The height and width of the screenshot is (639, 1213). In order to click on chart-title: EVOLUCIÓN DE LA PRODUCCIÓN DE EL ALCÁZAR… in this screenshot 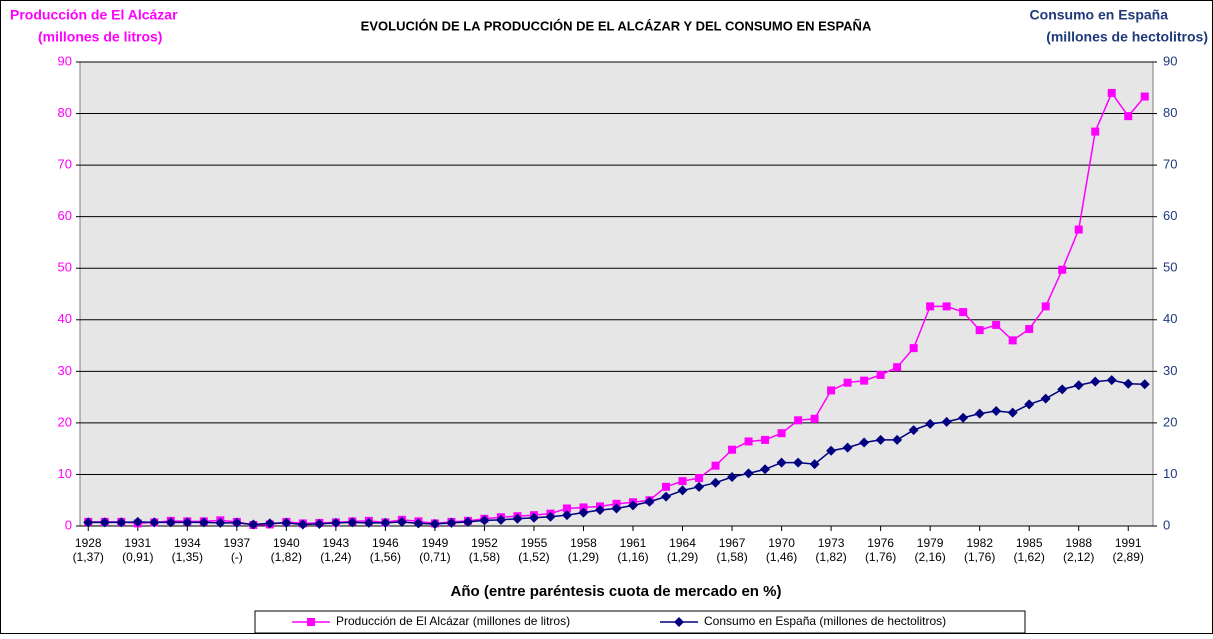, I will do `click(616, 25)`.